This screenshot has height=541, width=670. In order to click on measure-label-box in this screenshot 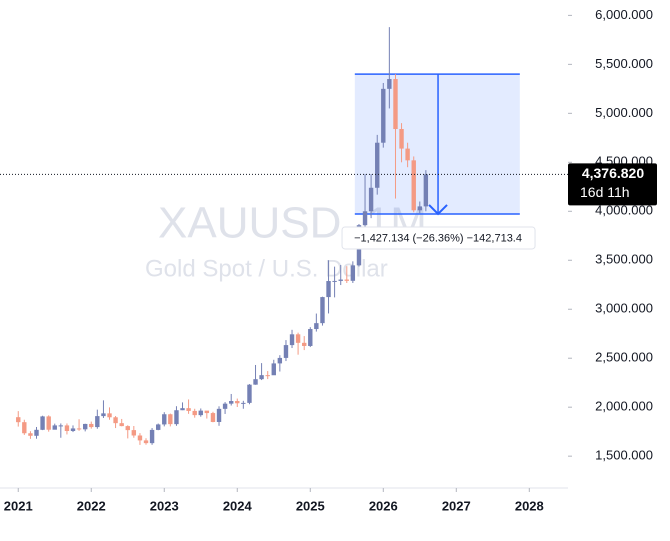, I will do `click(438, 238)`.